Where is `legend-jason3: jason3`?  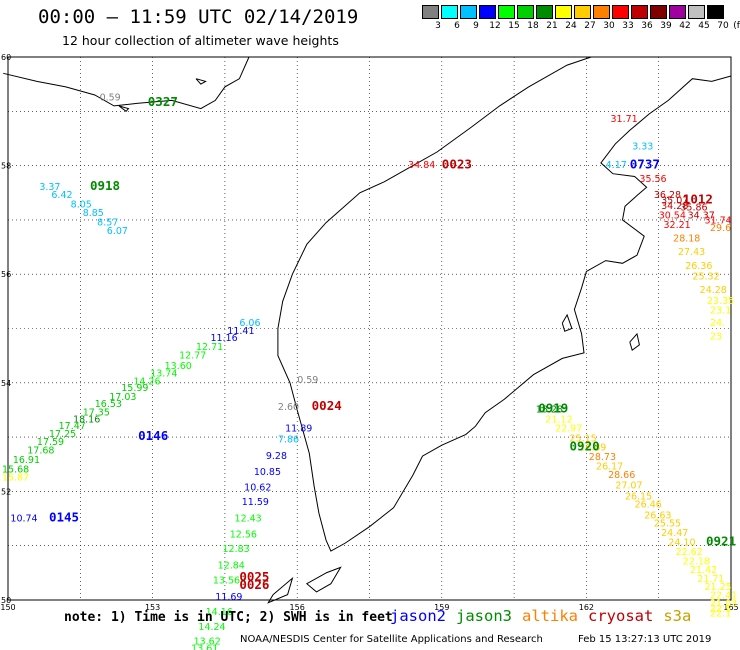 legend-jason3: jason3 is located at coordinates (484, 616).